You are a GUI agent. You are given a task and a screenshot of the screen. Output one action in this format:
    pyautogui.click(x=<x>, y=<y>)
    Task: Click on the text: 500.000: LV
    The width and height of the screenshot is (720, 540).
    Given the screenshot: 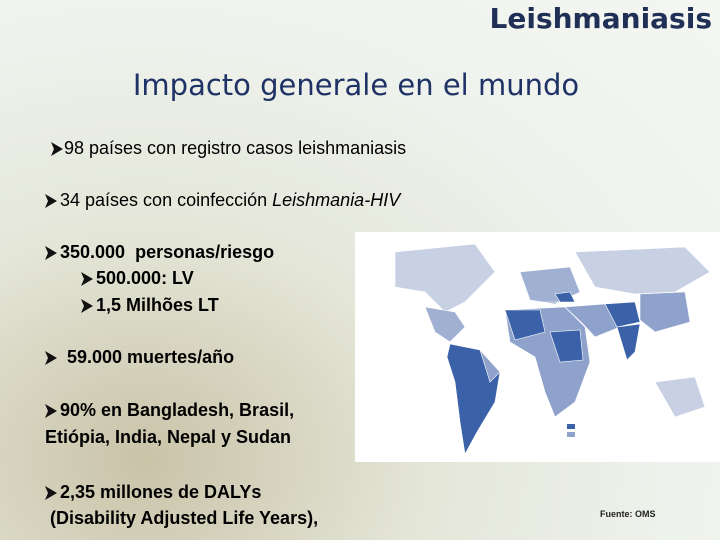 What is the action you would take?
    pyautogui.click(x=145, y=278)
    